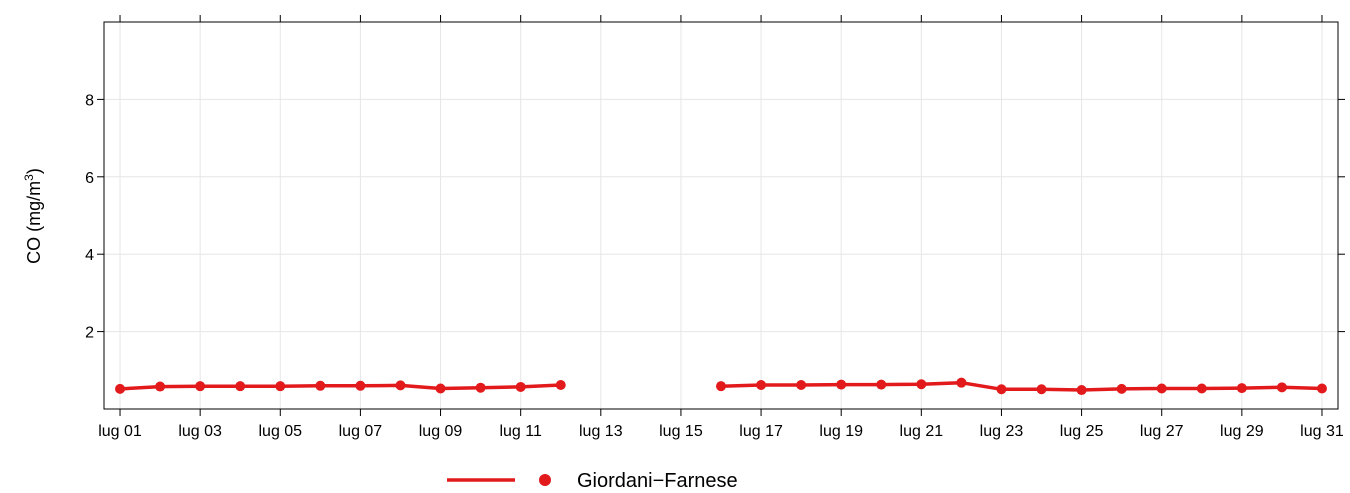  I want to click on y-axis-title: CO (mg/m3), so click(33, 216).